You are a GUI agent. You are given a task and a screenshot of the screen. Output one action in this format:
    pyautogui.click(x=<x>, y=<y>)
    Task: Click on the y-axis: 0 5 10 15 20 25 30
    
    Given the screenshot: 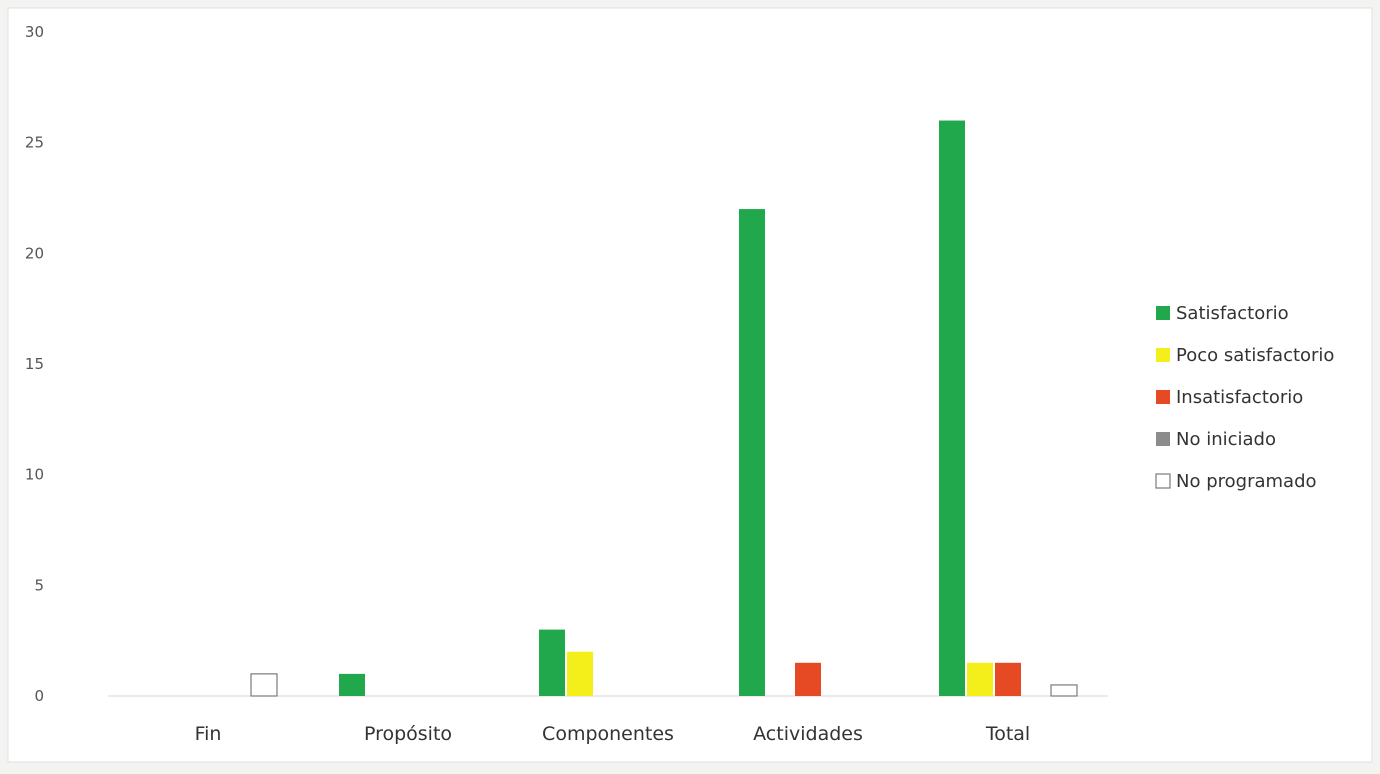 What is the action you would take?
    pyautogui.click(x=34, y=364)
    